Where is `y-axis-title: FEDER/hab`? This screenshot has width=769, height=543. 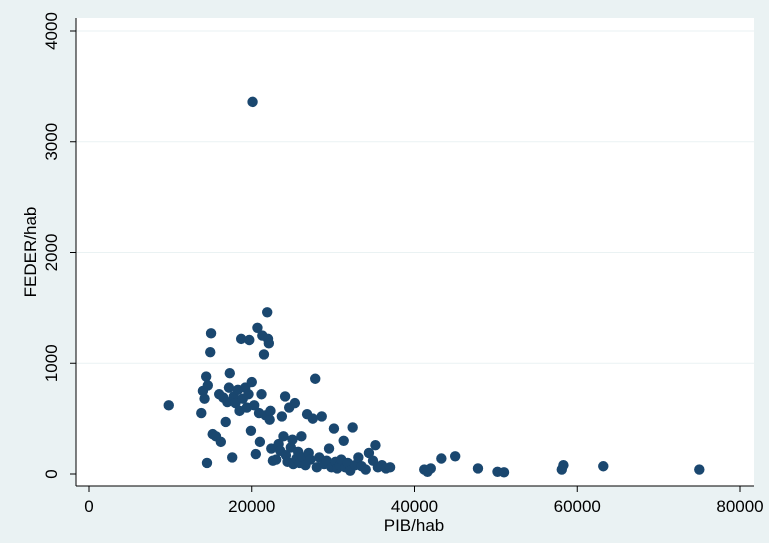 y-axis-title: FEDER/hab is located at coordinates (30, 252).